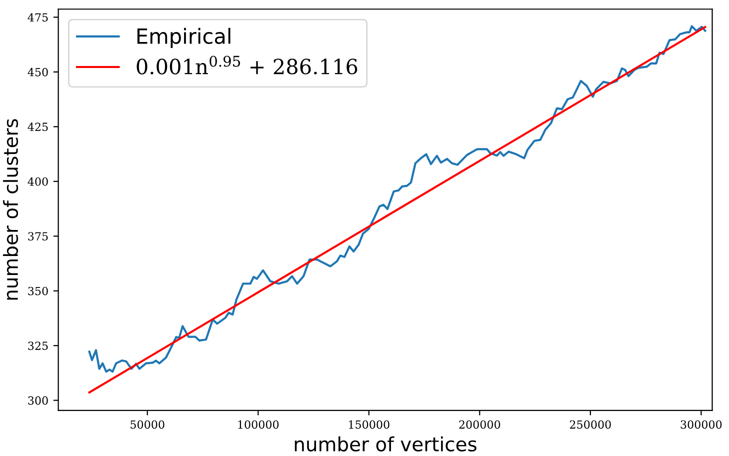  Describe the element at coordinates (38, 17) in the screenshot. I see `y-tick-label: 475` at that location.